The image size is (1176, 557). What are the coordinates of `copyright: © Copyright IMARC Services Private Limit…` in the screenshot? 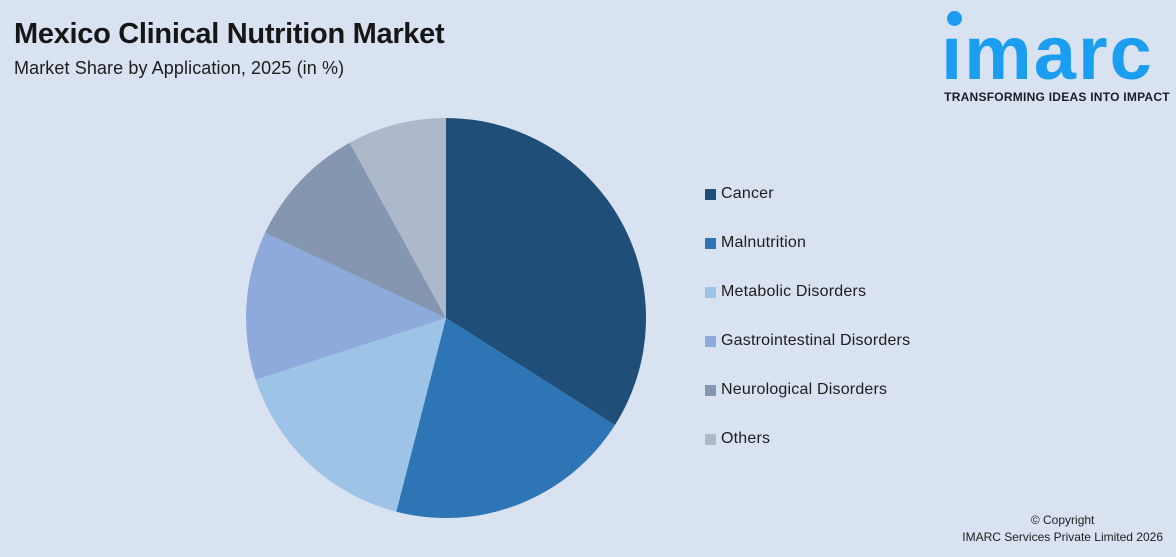 It's located at (1062, 528).